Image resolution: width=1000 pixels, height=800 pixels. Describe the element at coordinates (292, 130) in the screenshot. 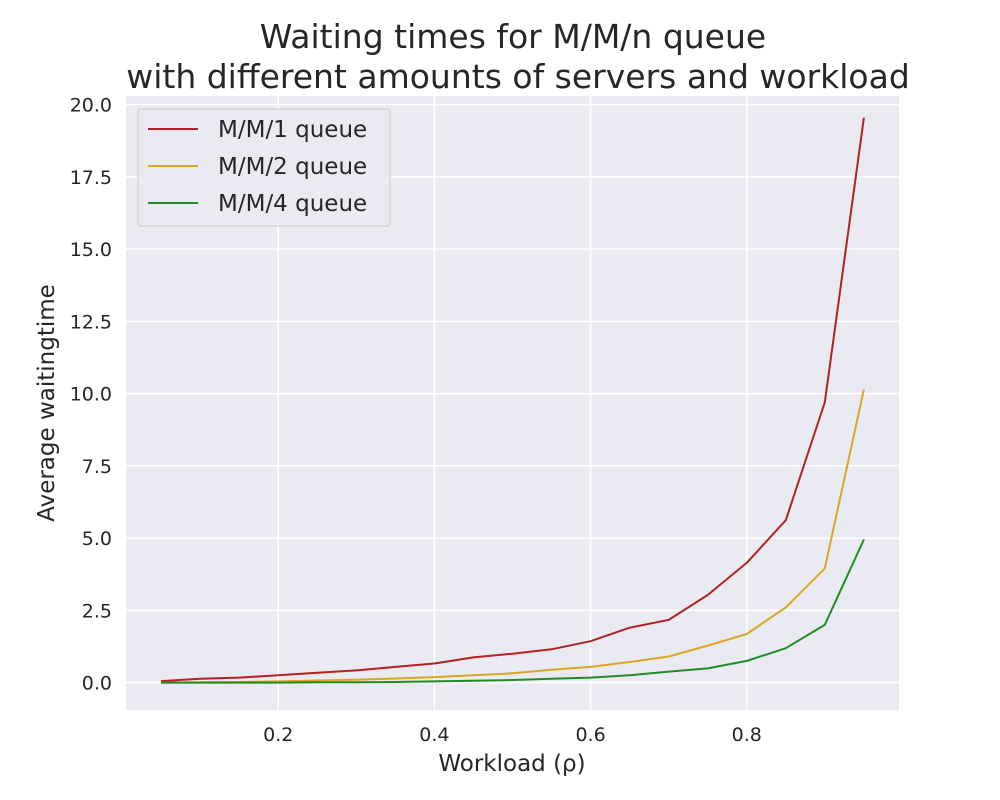

I see `legend-label-mm1: M/M/1 queue` at that location.